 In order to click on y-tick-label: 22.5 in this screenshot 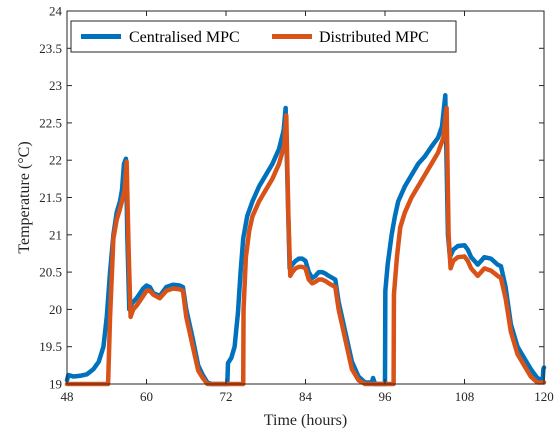, I will do `click(50, 122)`.